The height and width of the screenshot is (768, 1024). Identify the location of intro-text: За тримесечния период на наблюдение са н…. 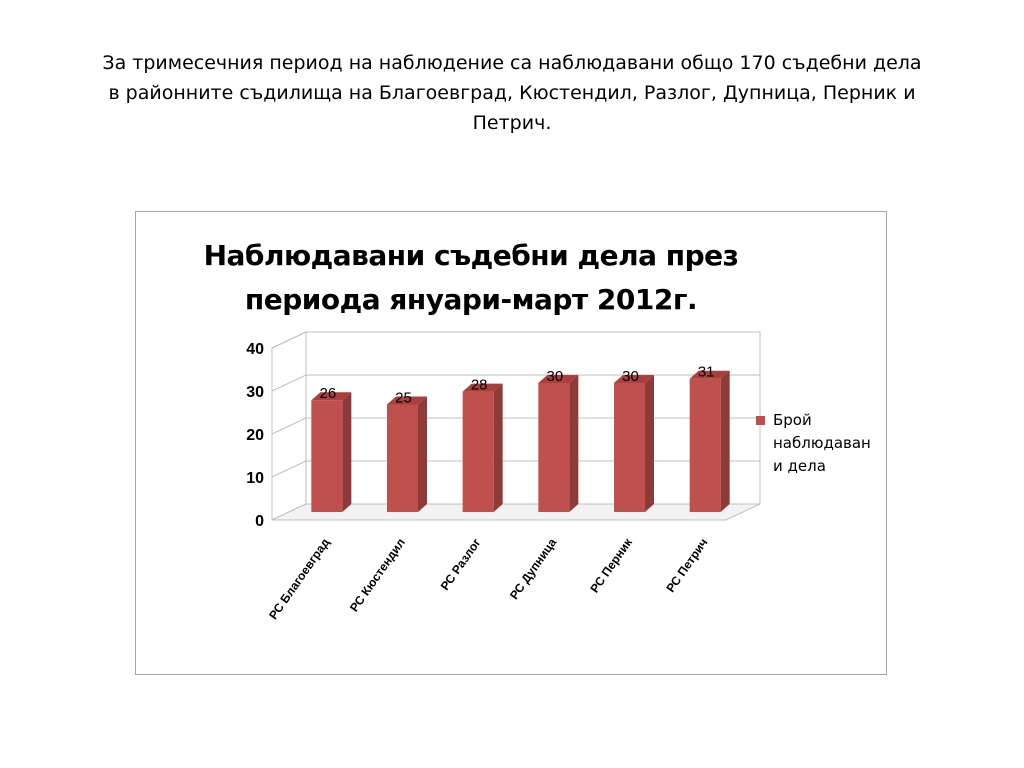
(512, 93).